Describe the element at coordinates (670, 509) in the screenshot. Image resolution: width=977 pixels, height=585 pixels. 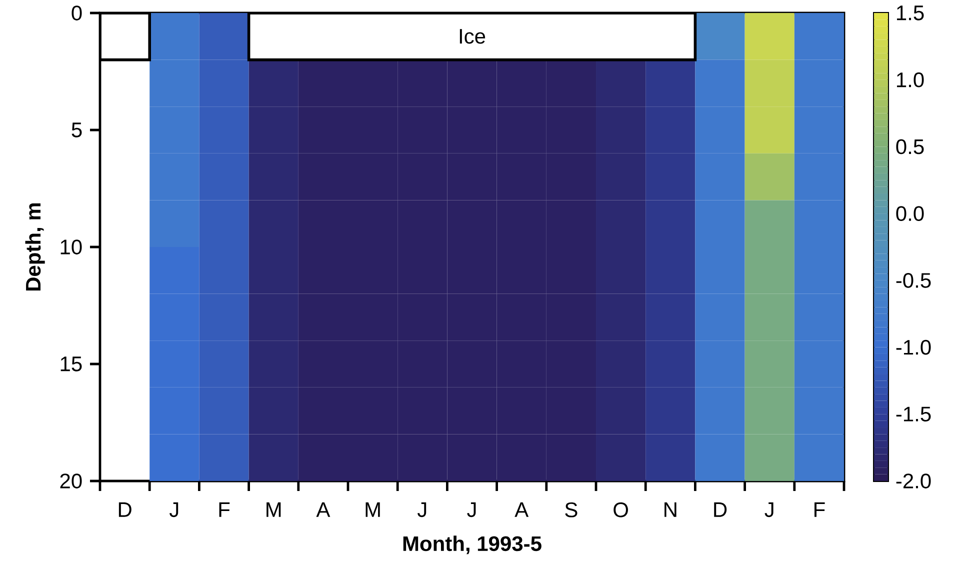
I see `x-tick-label: N` at that location.